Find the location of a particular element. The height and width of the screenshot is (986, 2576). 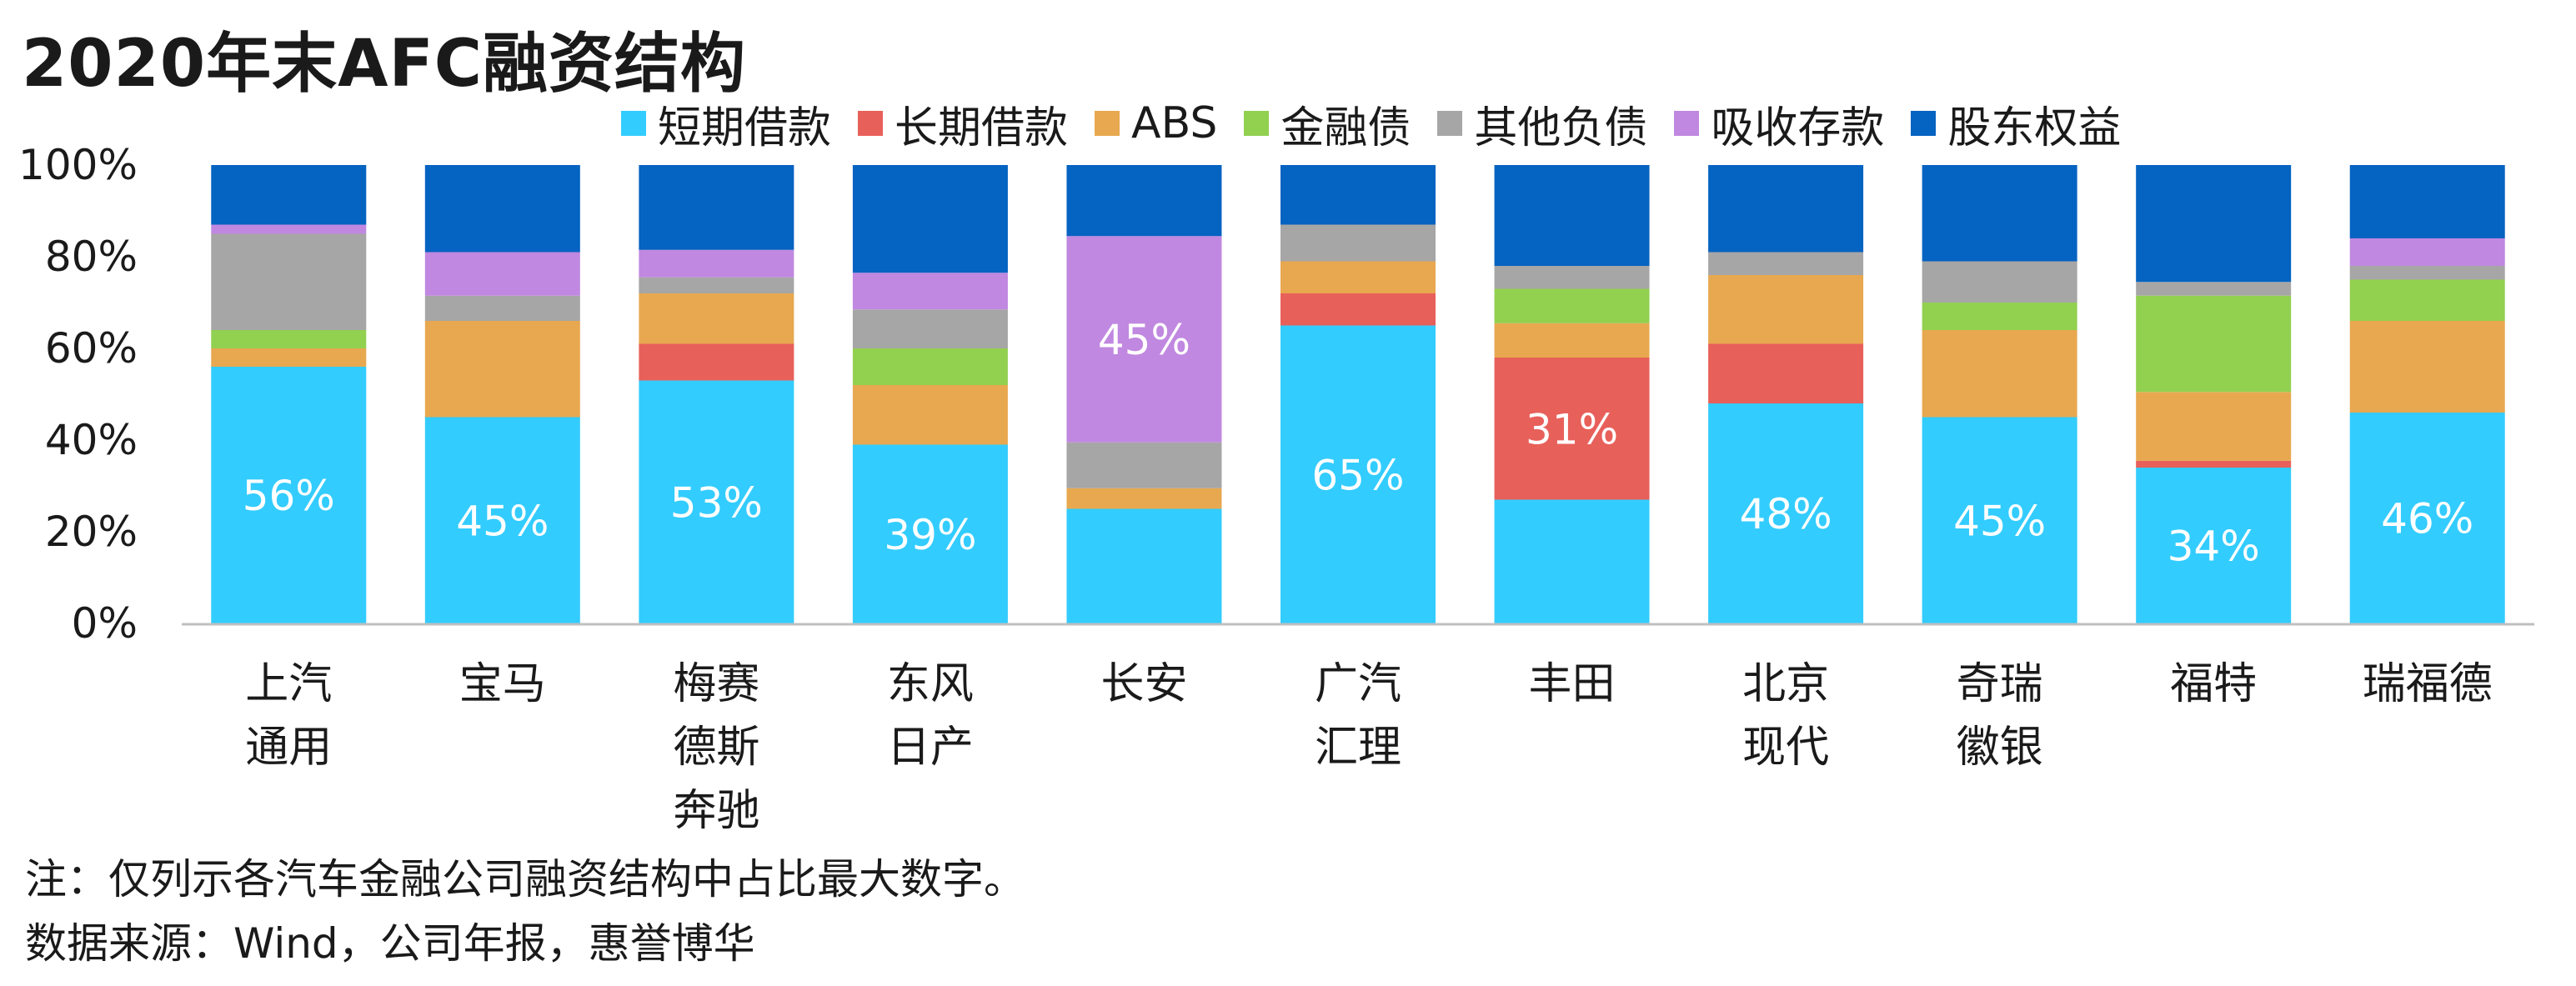

y-tick-label: 60% is located at coordinates (91, 348).